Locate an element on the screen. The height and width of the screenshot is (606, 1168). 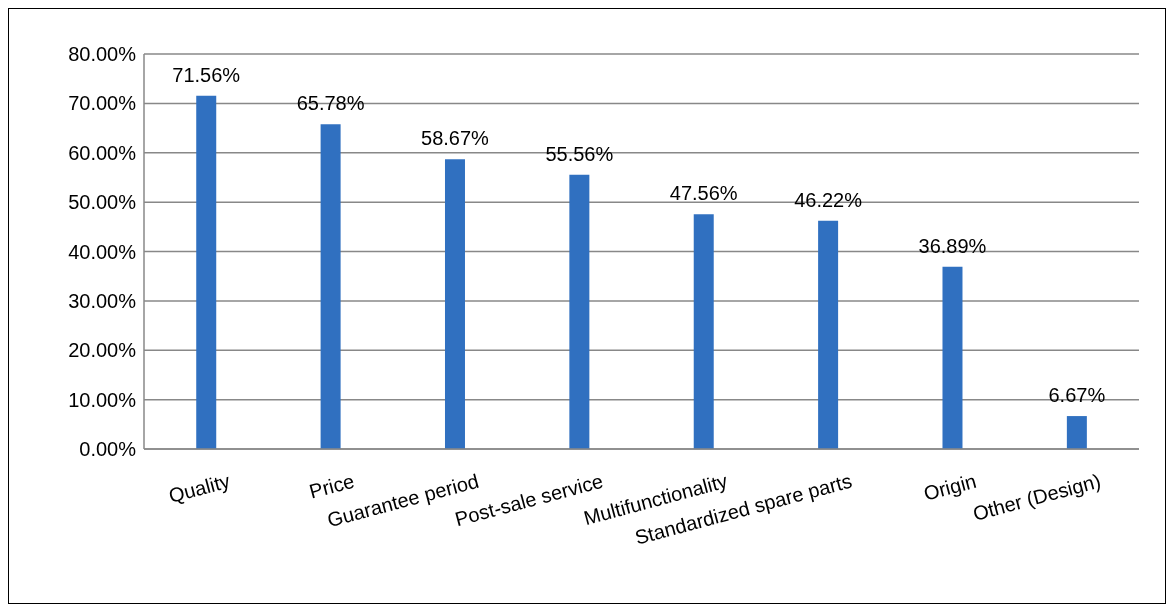
data-label: 65.78% is located at coordinates (330, 103).